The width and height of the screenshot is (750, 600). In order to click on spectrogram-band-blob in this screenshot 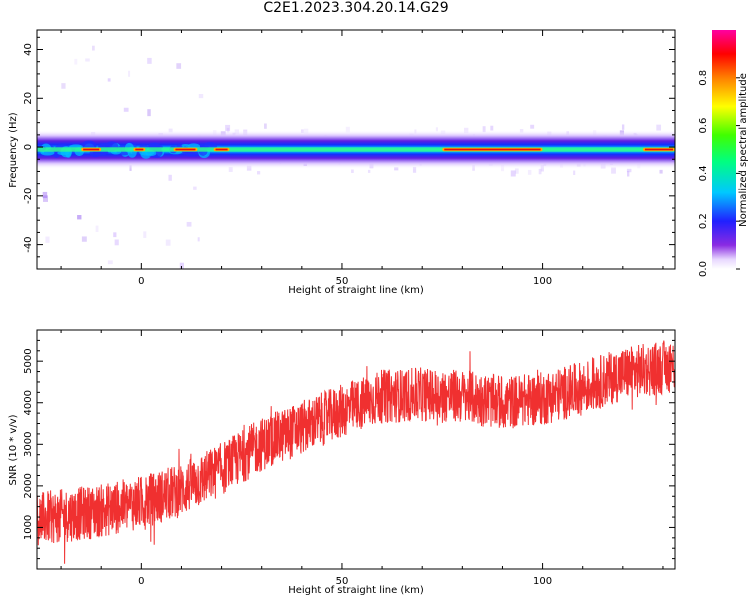, I will do `click(63, 153)`.